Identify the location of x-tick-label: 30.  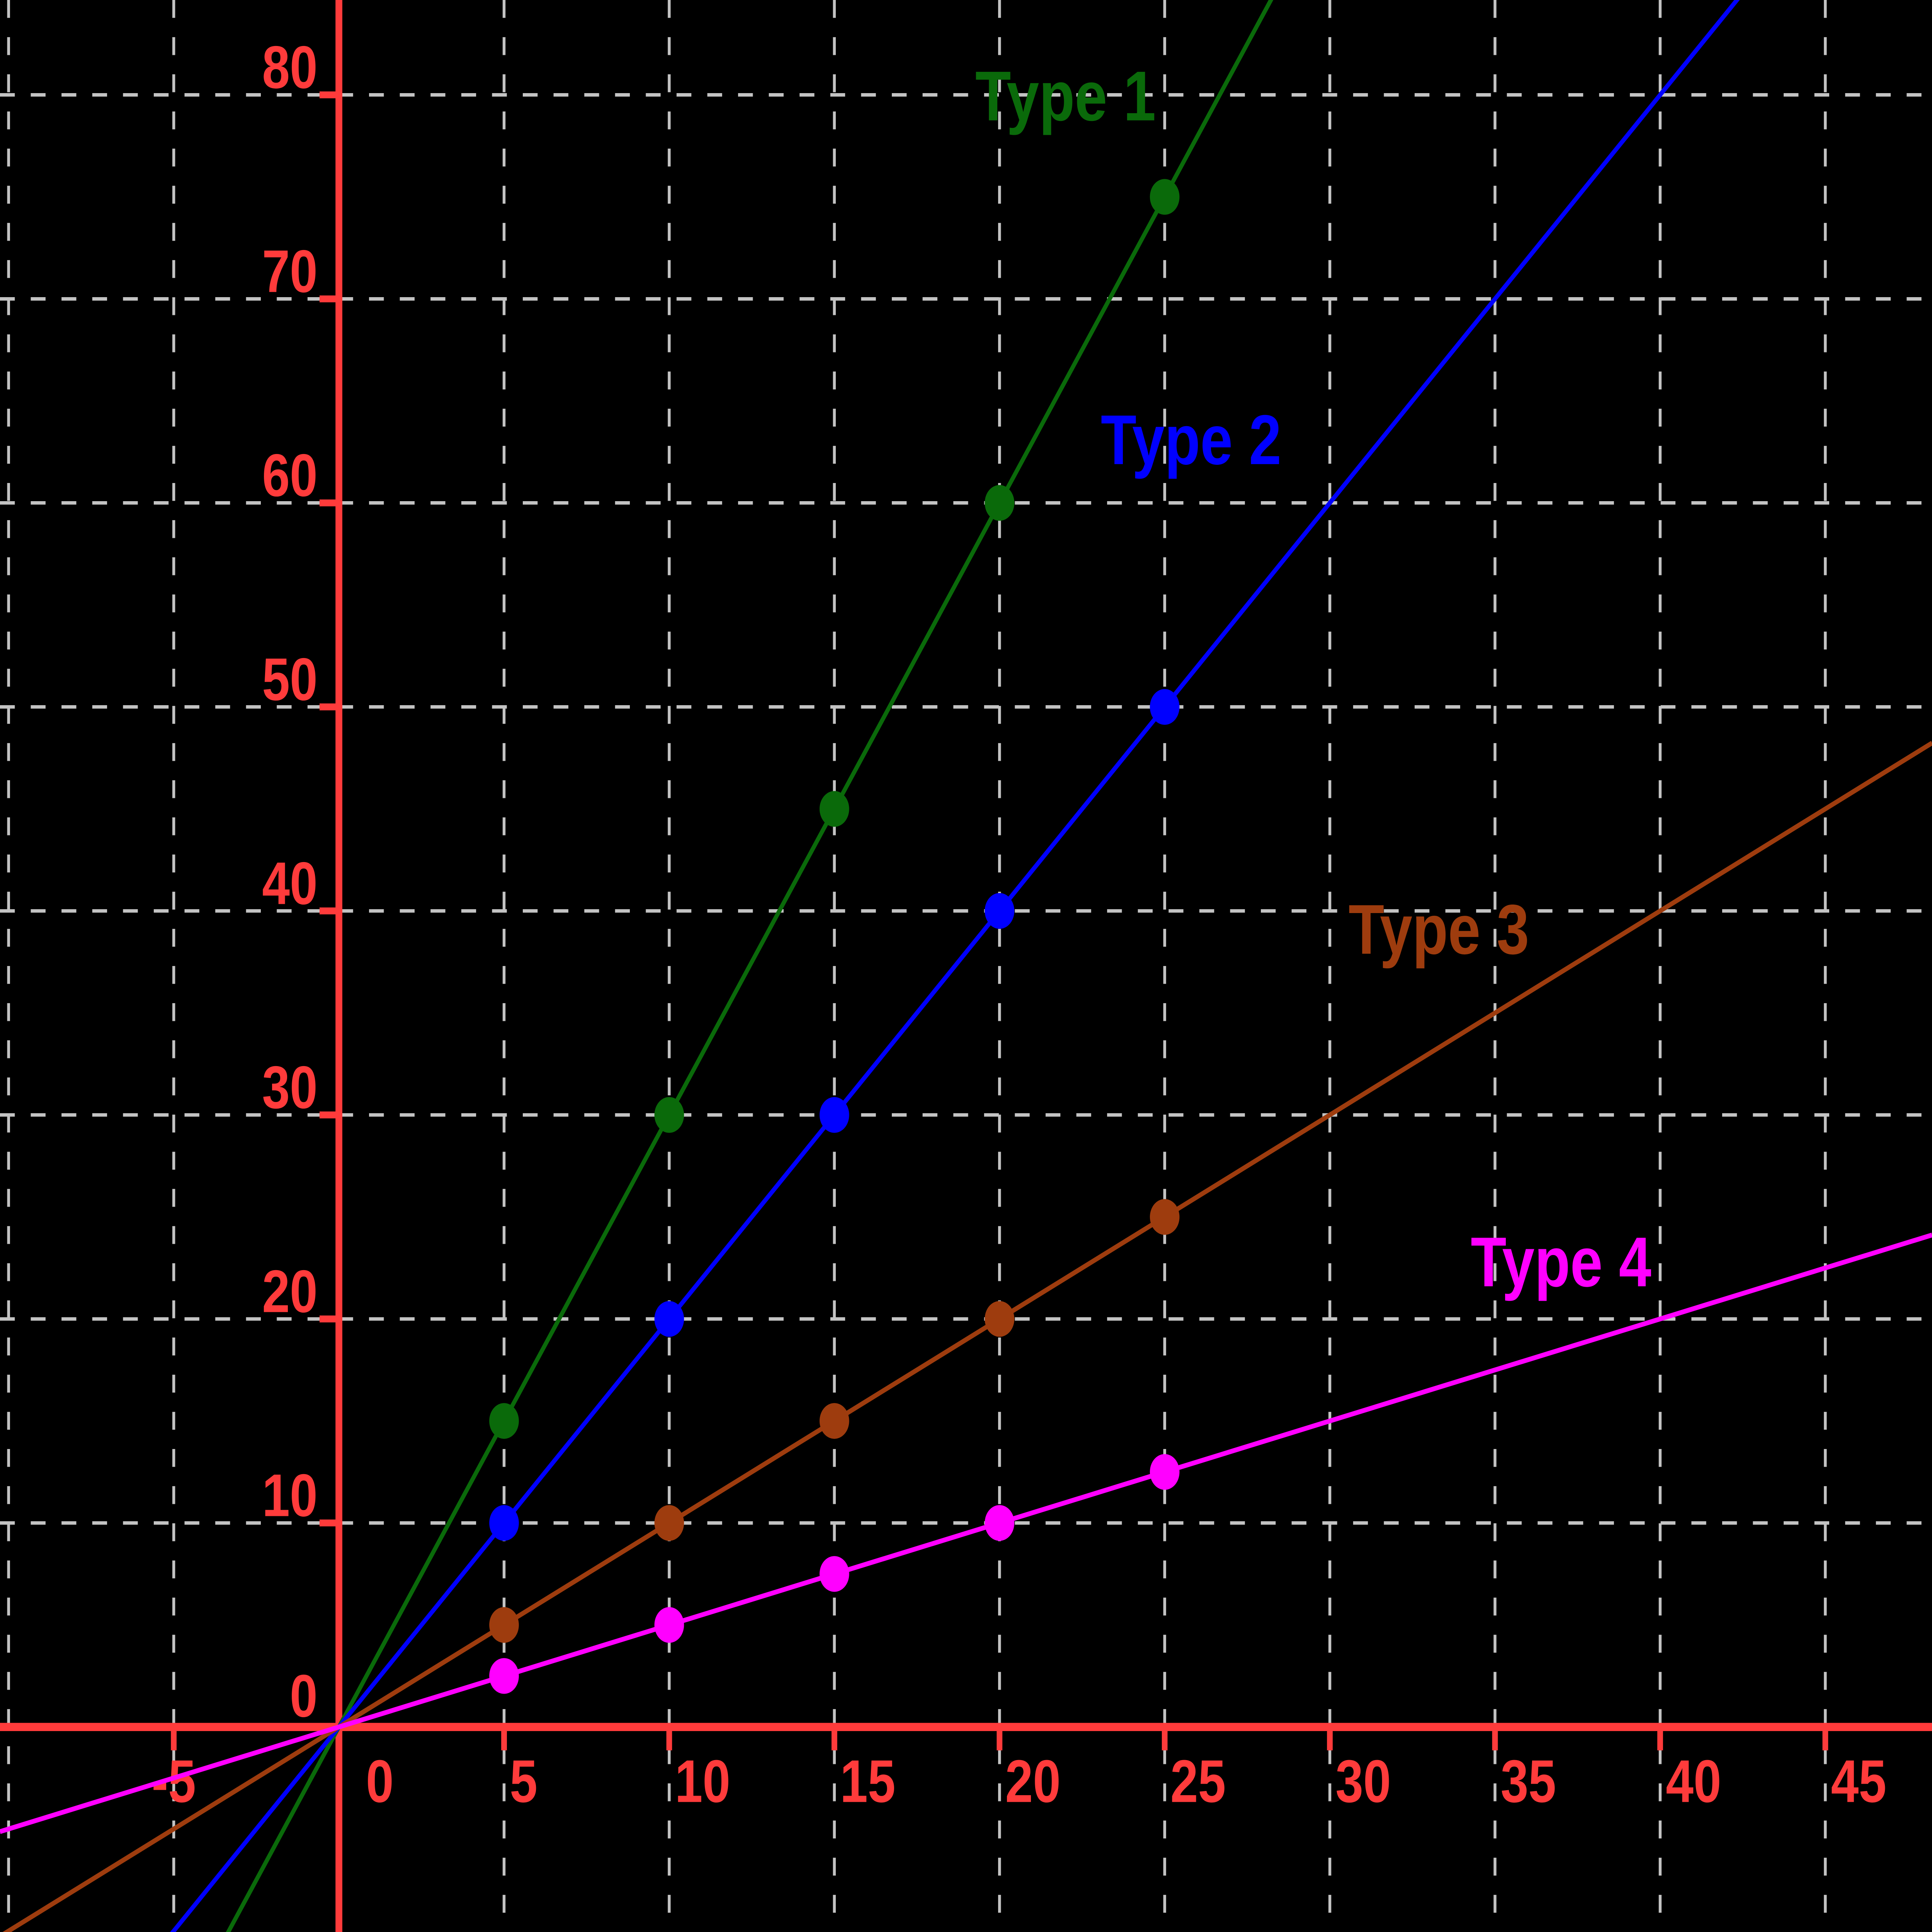
(1363, 1782).